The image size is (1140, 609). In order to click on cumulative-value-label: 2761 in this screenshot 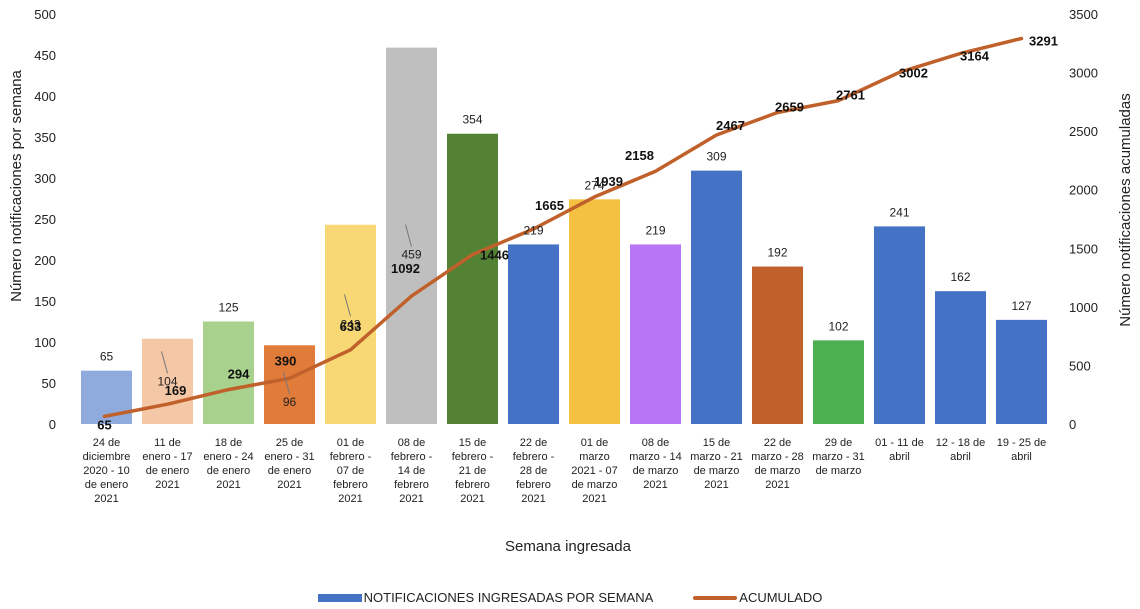, I will do `click(850, 95)`.